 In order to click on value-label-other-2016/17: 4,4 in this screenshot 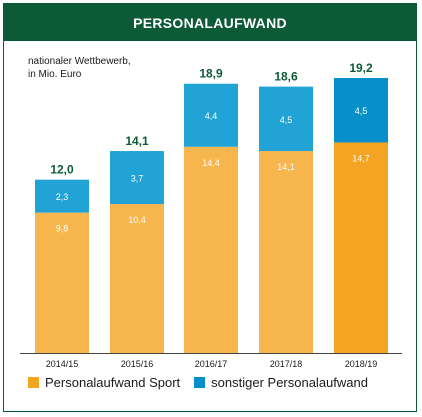, I will do `click(211, 116)`.